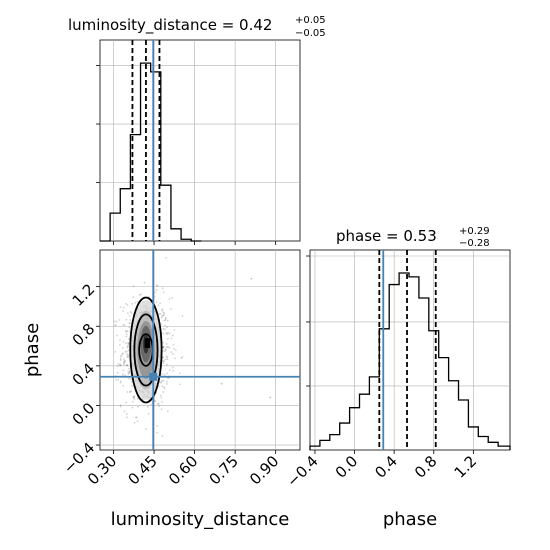 The height and width of the screenshot is (550, 550). What do you see at coordinates (166, 213) in the screenshot?
I see `luminosity-hist-bar` at bounding box center [166, 213].